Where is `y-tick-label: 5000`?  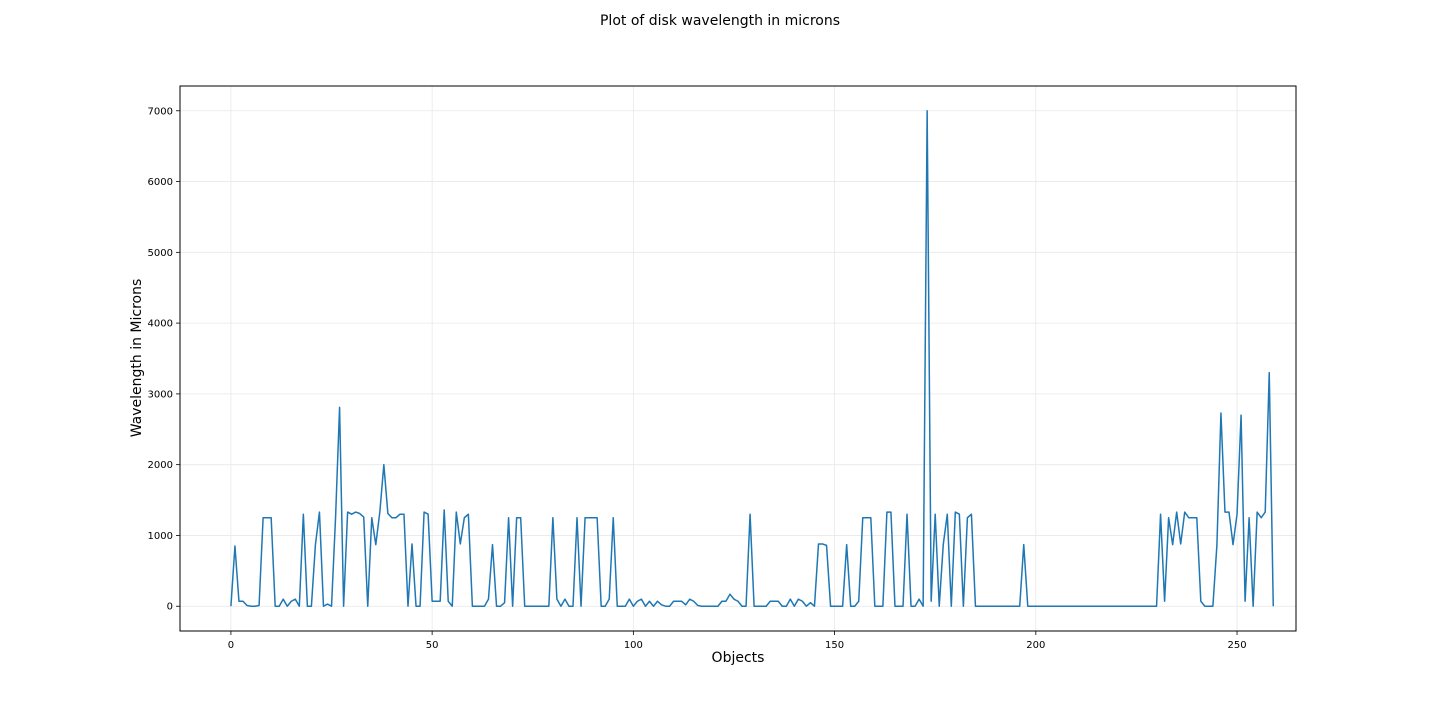
y-tick-label: 5000 is located at coordinates (160, 253).